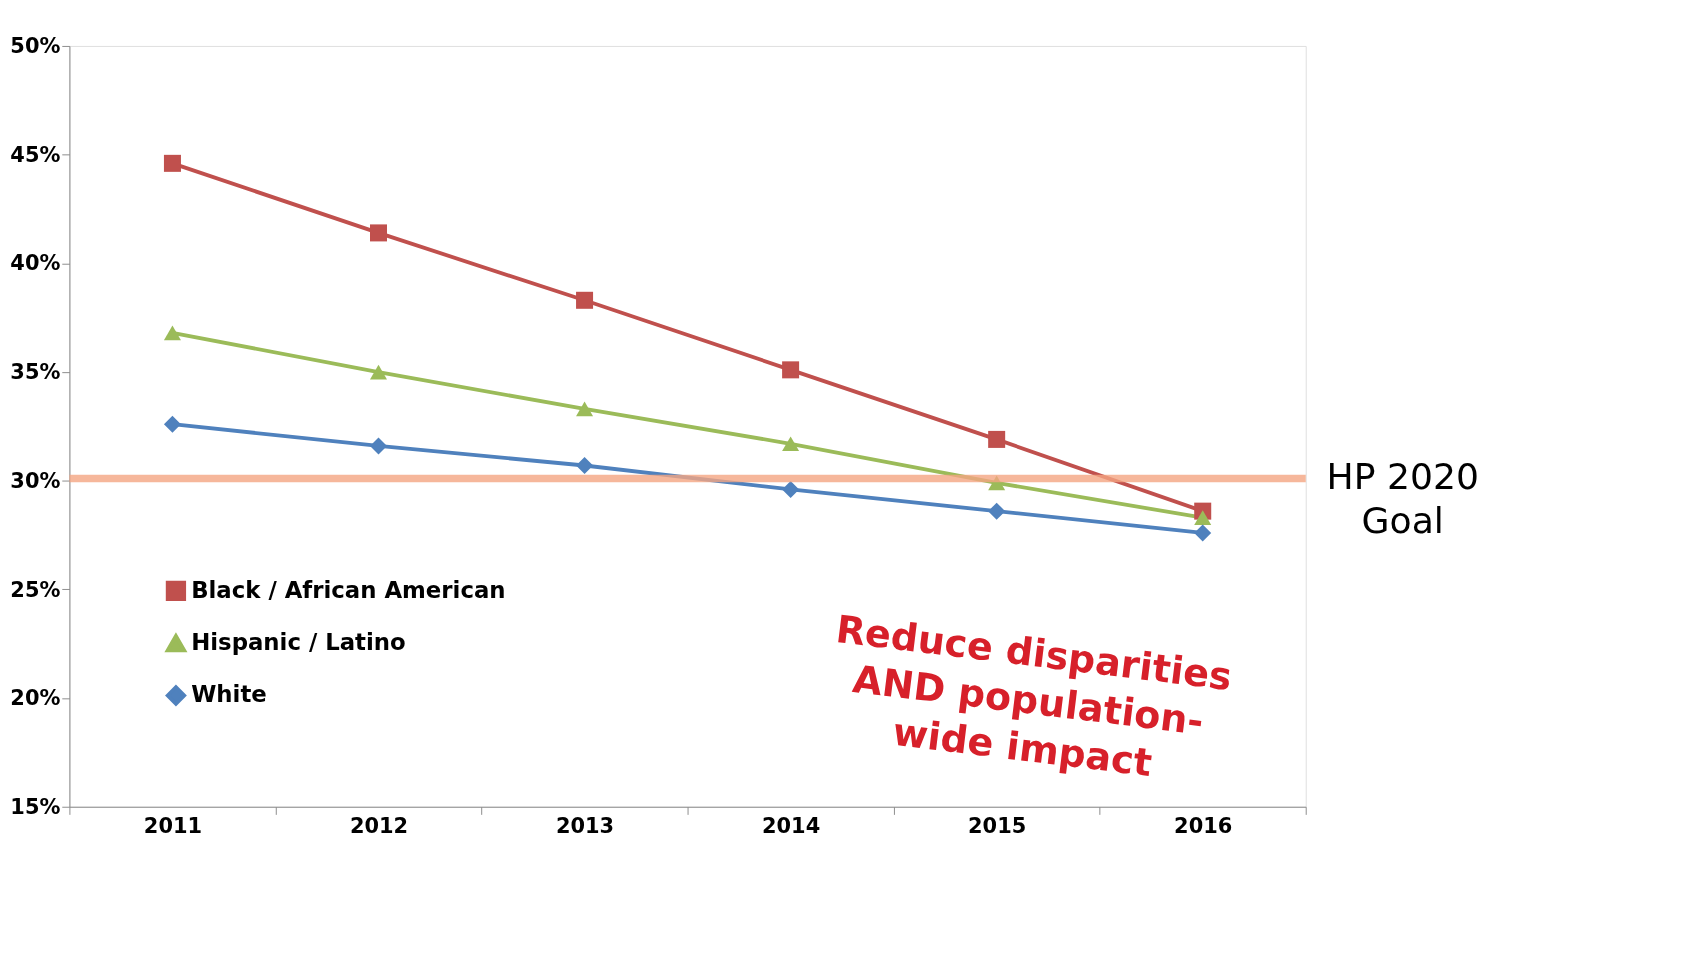  I want to click on ref-line-label: HP 2020 Goal, so click(1402, 498).